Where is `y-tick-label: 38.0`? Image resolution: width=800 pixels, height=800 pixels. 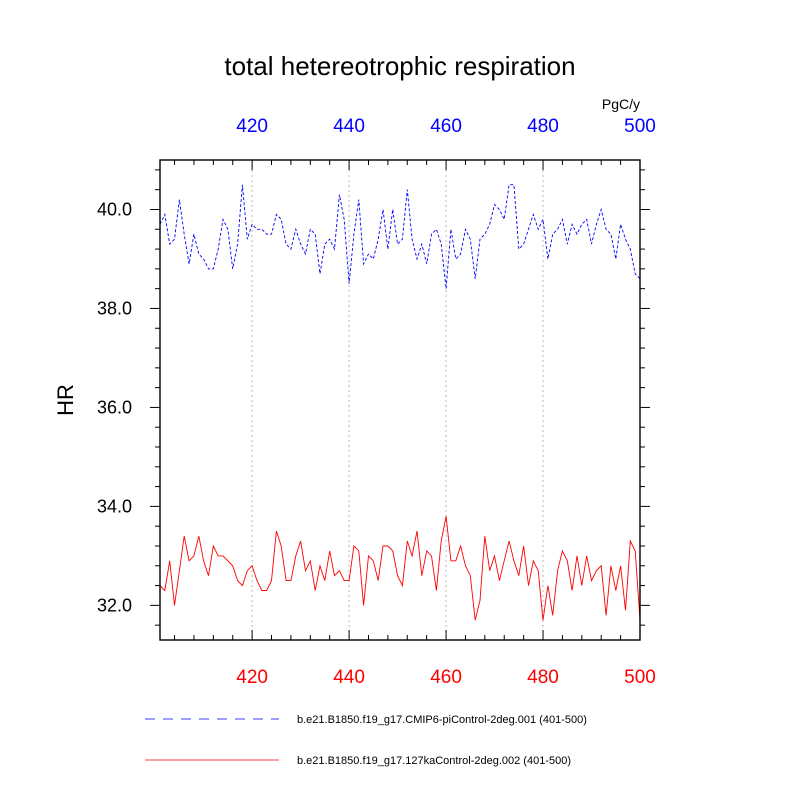 y-tick-label: 38.0 is located at coordinates (114, 308).